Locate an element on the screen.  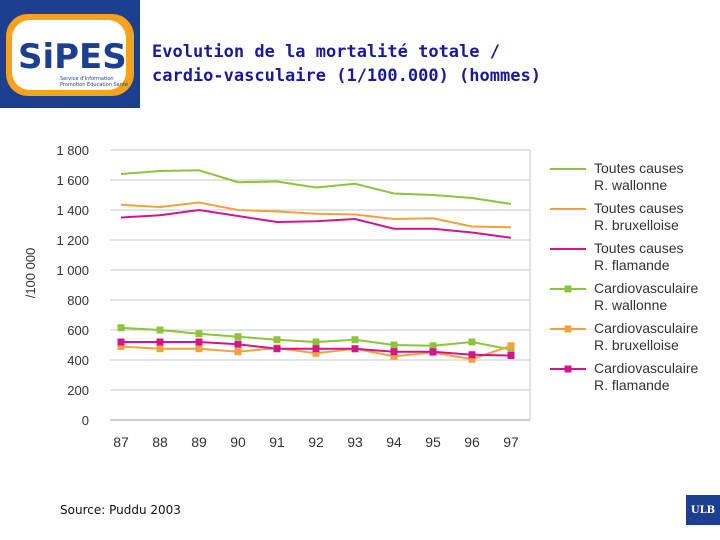
y-tick-label: 600 is located at coordinates (78, 330).